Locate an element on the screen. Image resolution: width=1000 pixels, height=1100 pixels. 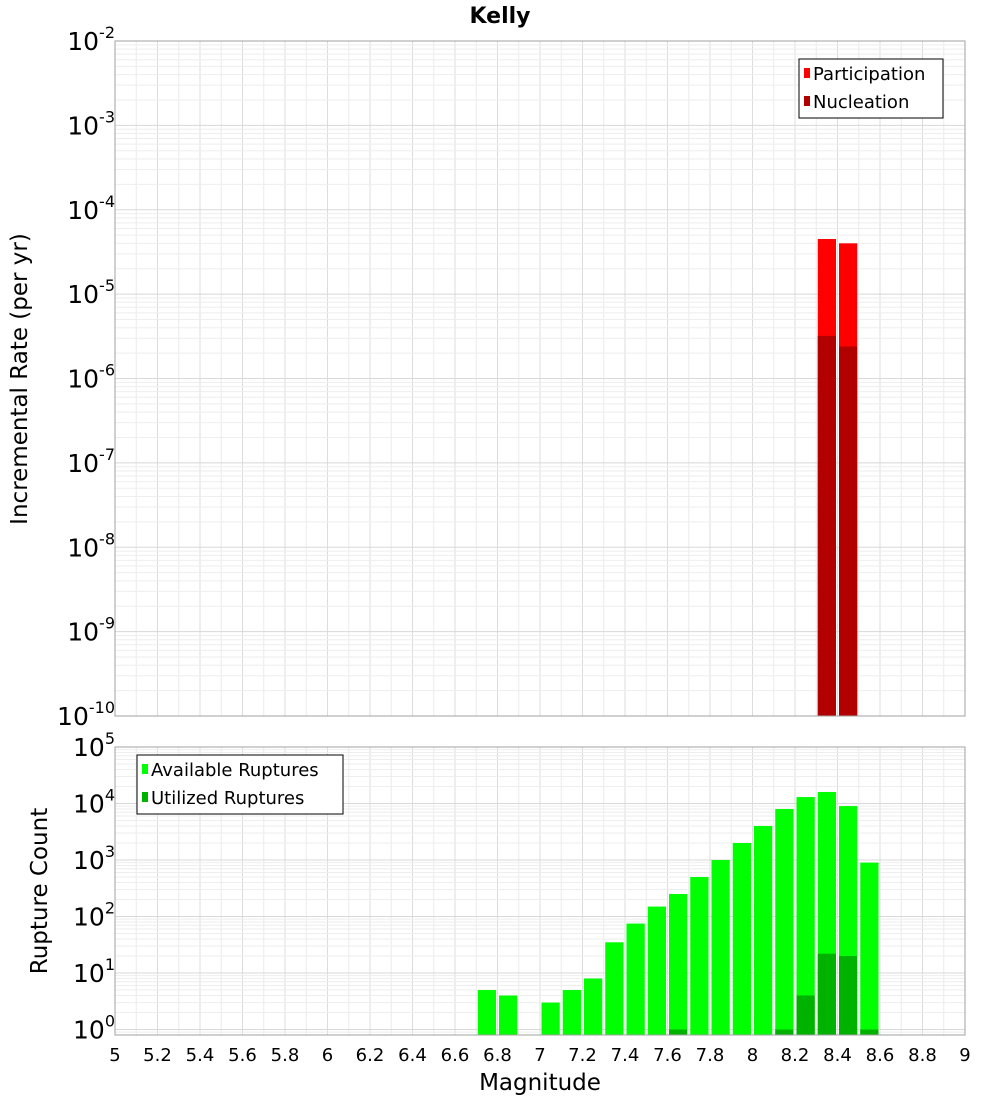
x-tick-label: 8.6 is located at coordinates (880, 1055).